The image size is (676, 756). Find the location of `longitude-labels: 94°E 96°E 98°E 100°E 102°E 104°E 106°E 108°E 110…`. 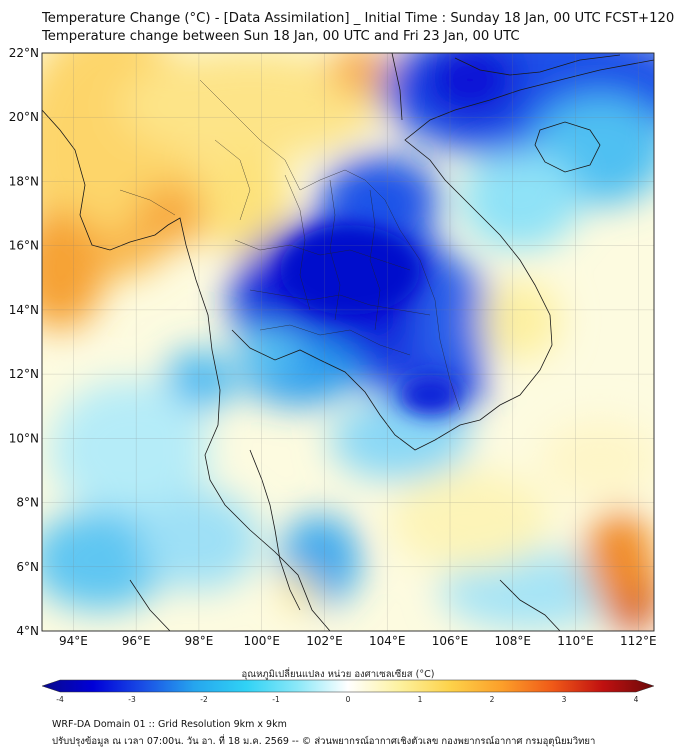

longitude-labels: 94°E 96°E 98°E 100°E 102°E 104°E 106°E 108°E 110… is located at coordinates (358, 641).